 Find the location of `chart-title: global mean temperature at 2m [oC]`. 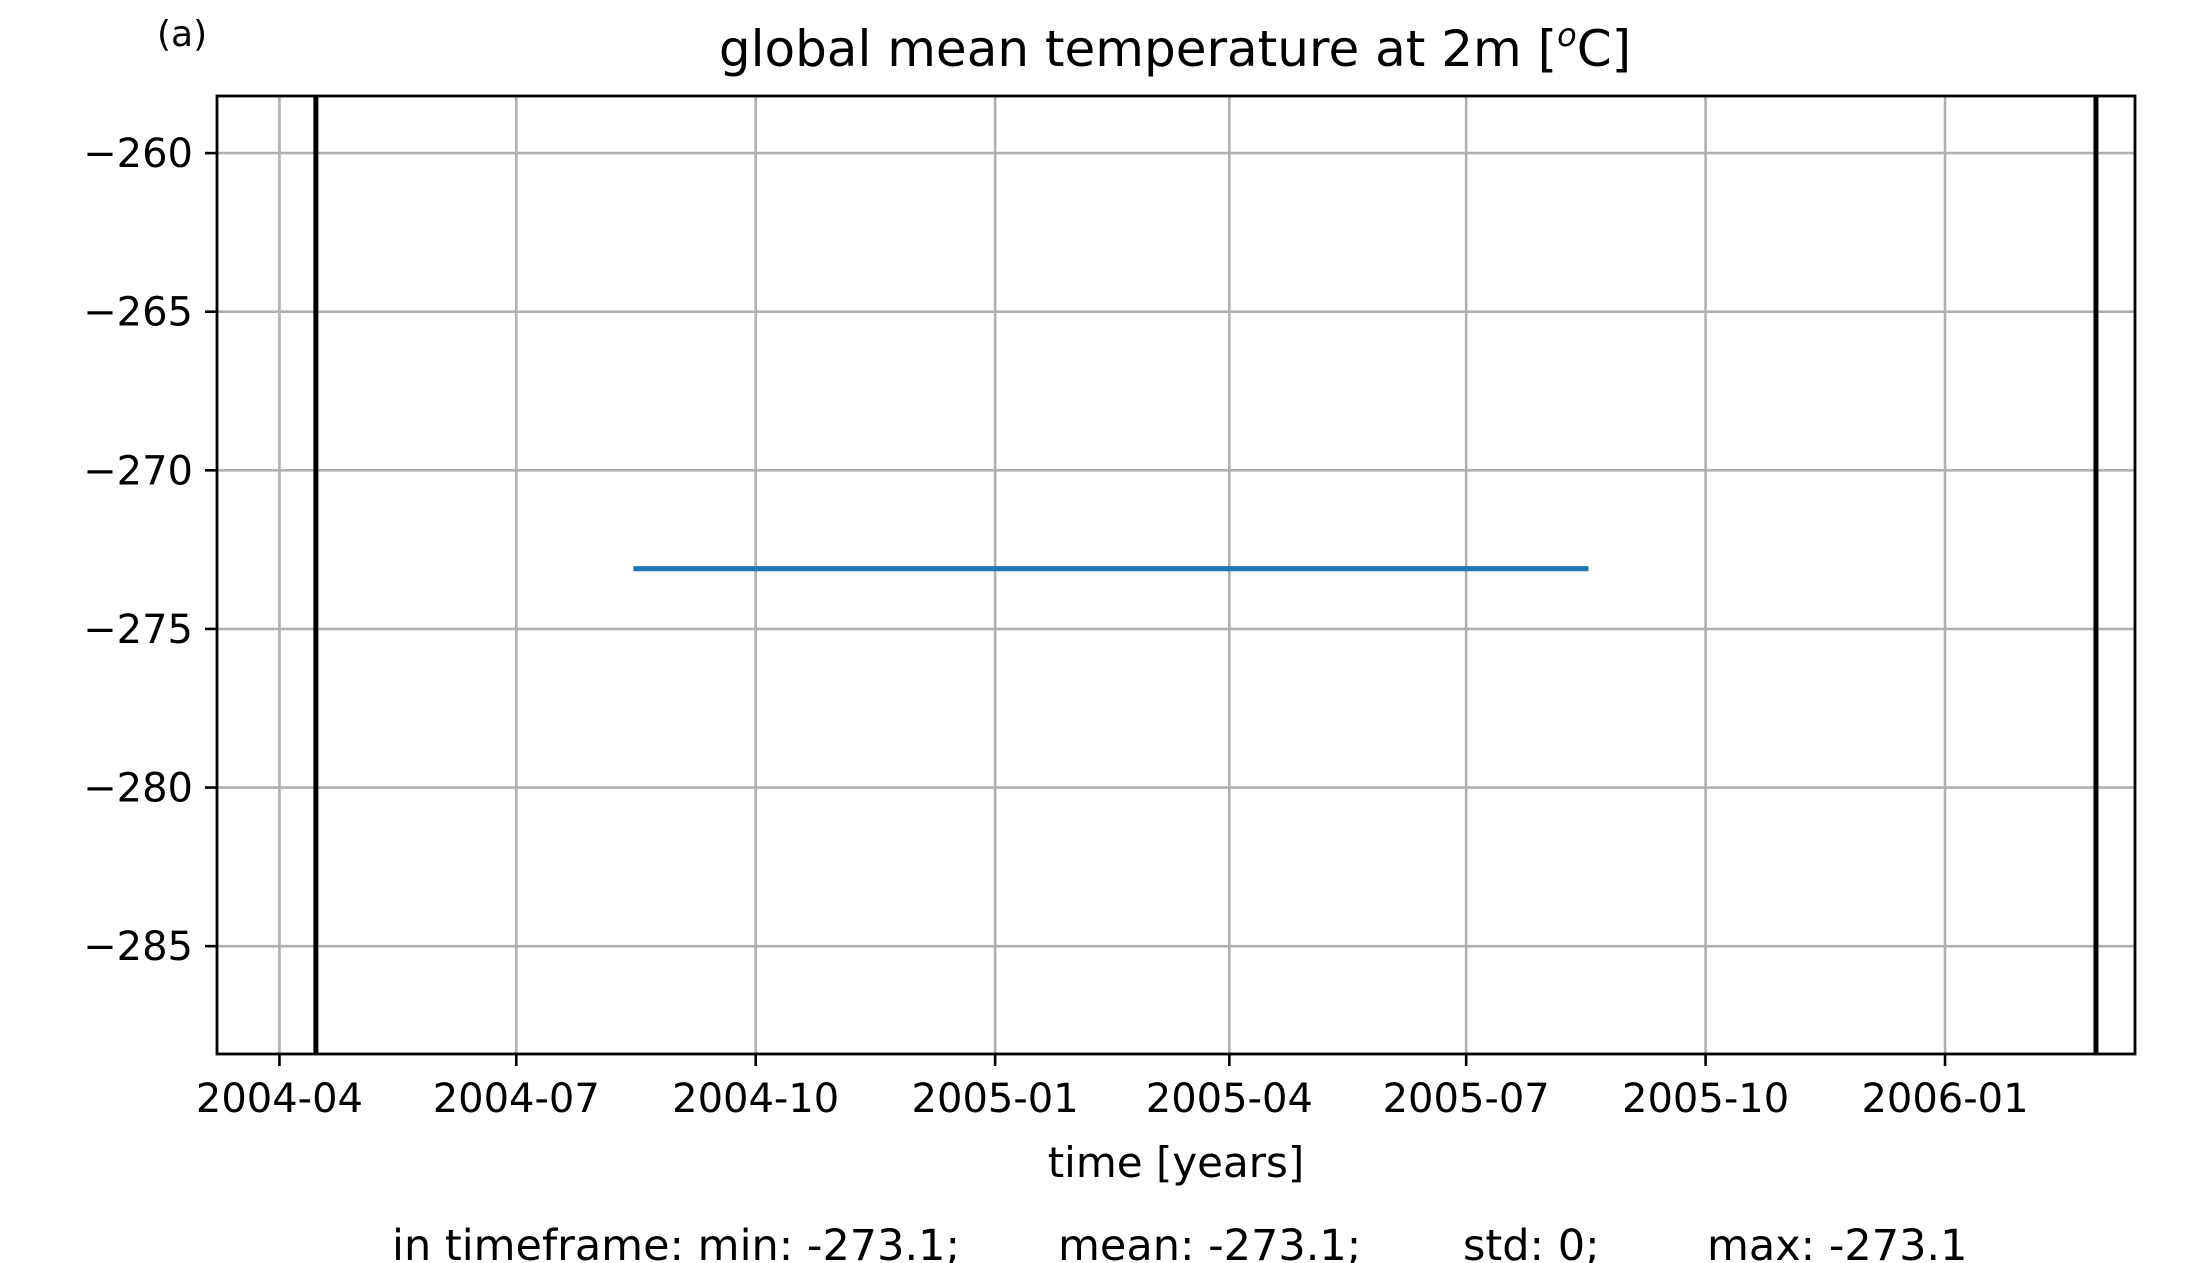

chart-title: global mean temperature at 2m [oC] is located at coordinates (1175, 47).